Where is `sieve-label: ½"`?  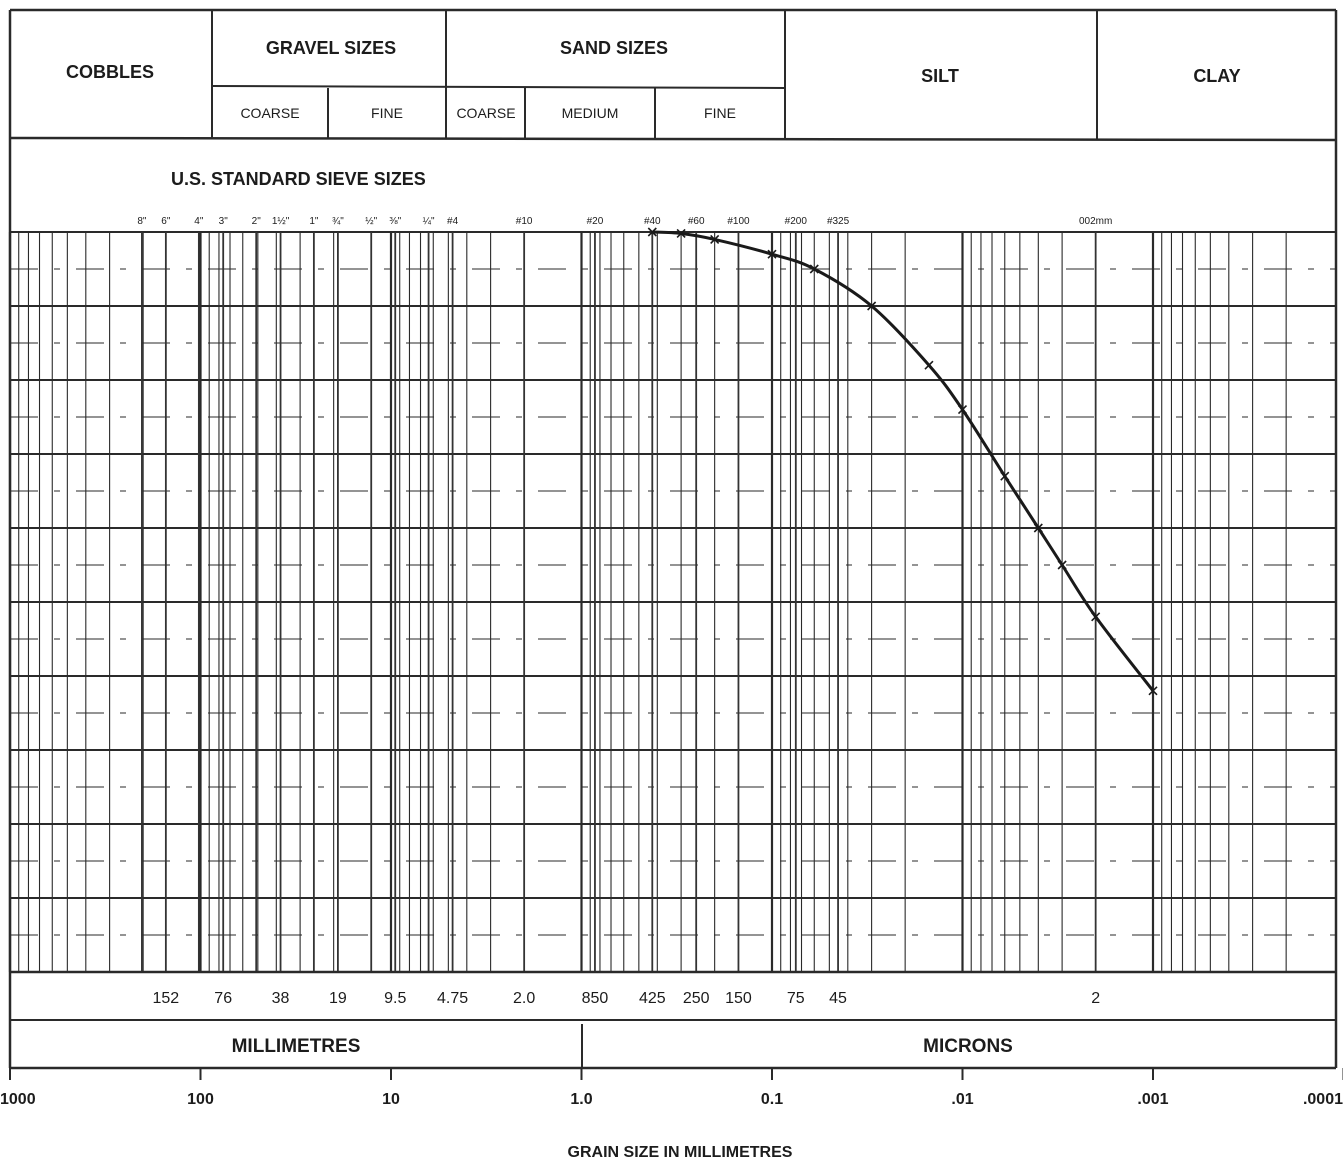
sieve-label: ½" is located at coordinates (371, 221).